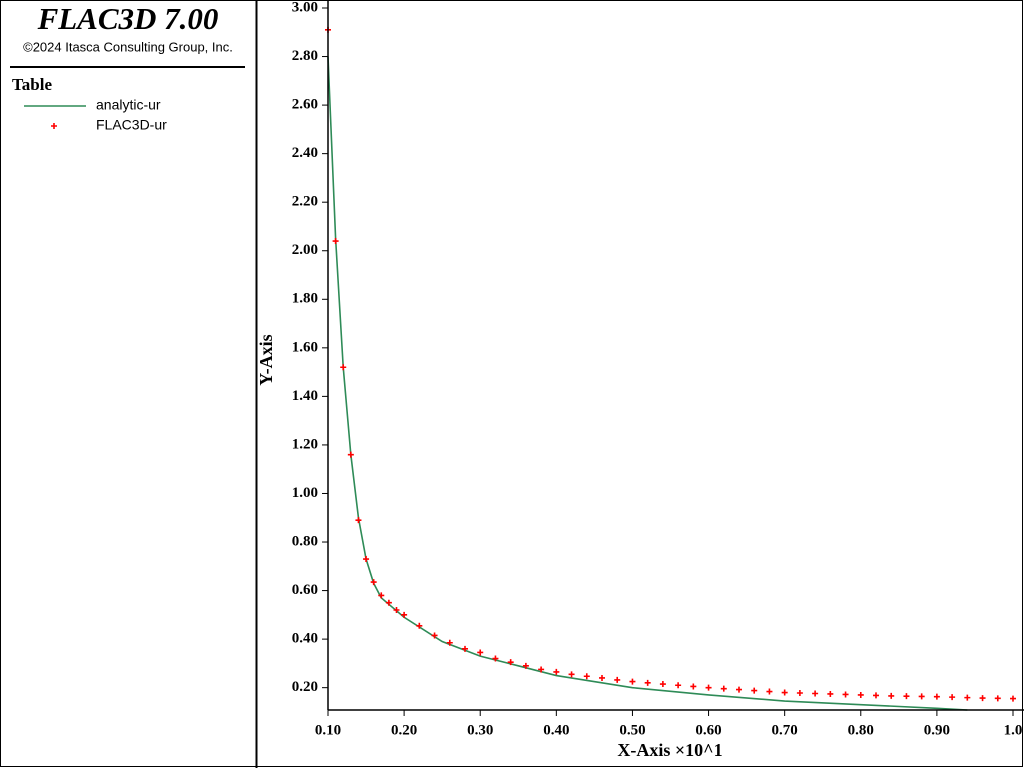  Describe the element at coordinates (669, 750) in the screenshot. I see `x-axis-title: X-Axis ×10^1` at that location.